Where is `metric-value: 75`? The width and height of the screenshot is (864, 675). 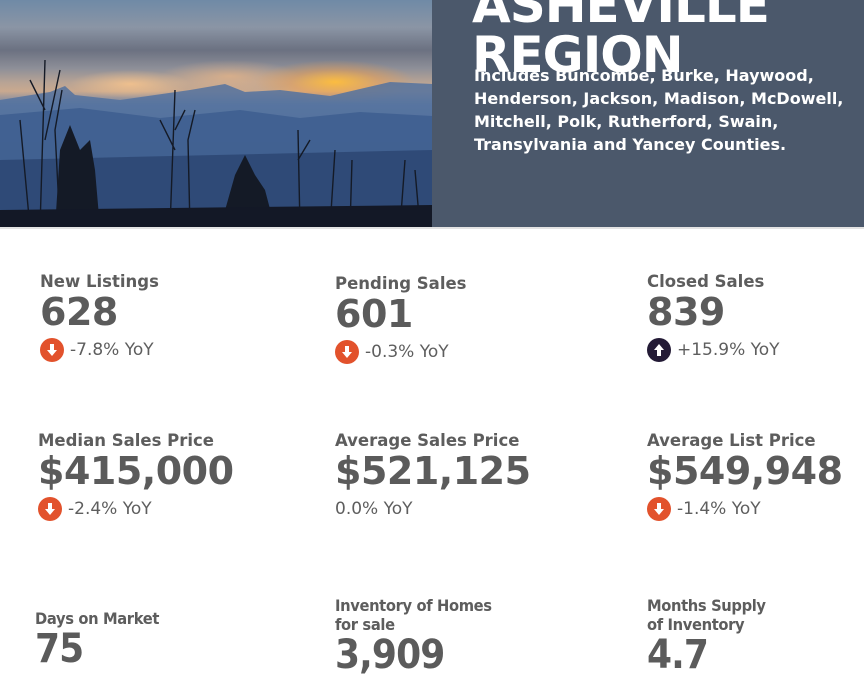 metric-value: 75 is located at coordinates (59, 649).